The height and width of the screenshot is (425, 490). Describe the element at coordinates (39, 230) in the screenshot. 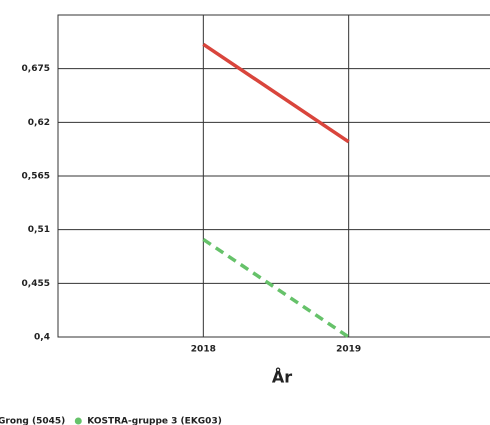

I see `y-tick-label: 0,51` at that location.